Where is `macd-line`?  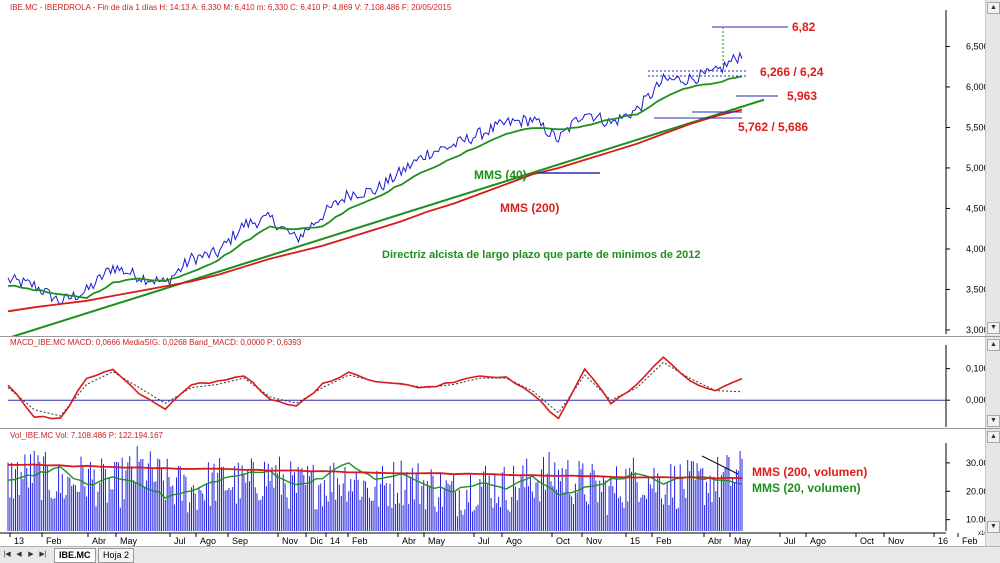
macd-line is located at coordinates (375, 388).